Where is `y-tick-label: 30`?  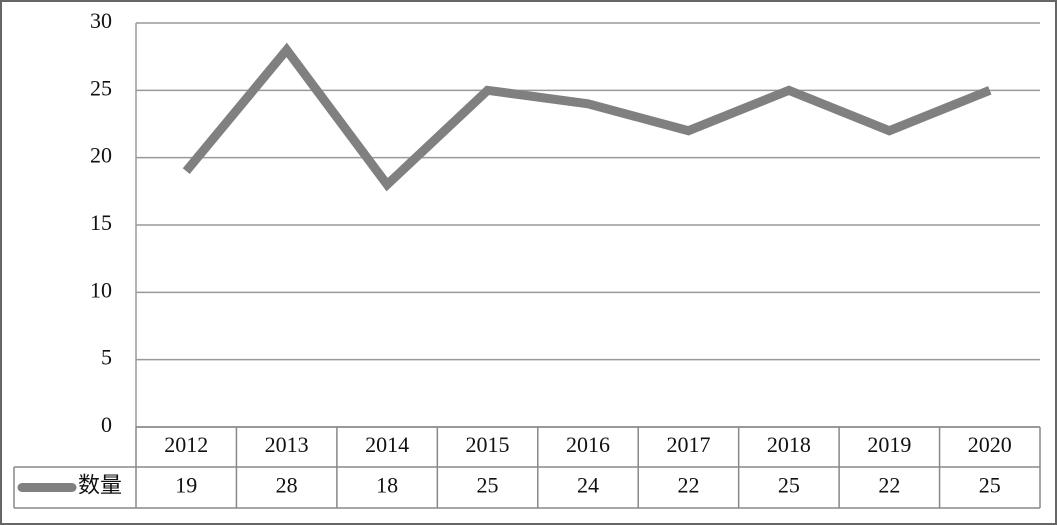
y-tick-label: 30 is located at coordinates (101, 20).